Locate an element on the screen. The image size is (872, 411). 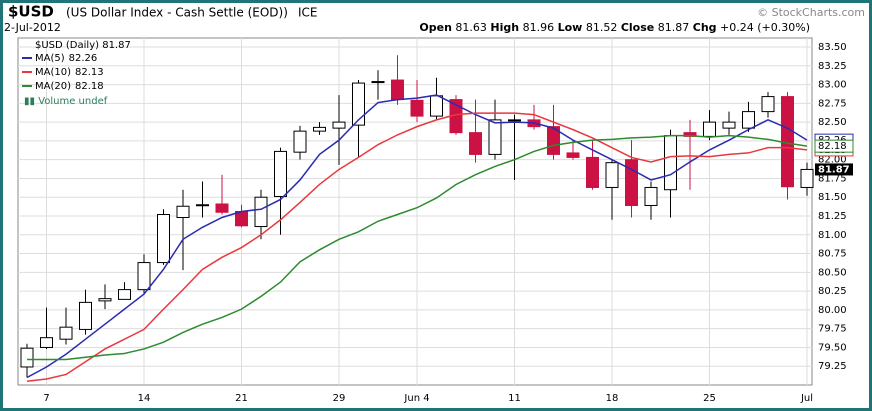
legend-entry: ▮▮ Volume undef is located at coordinates (66, 101).